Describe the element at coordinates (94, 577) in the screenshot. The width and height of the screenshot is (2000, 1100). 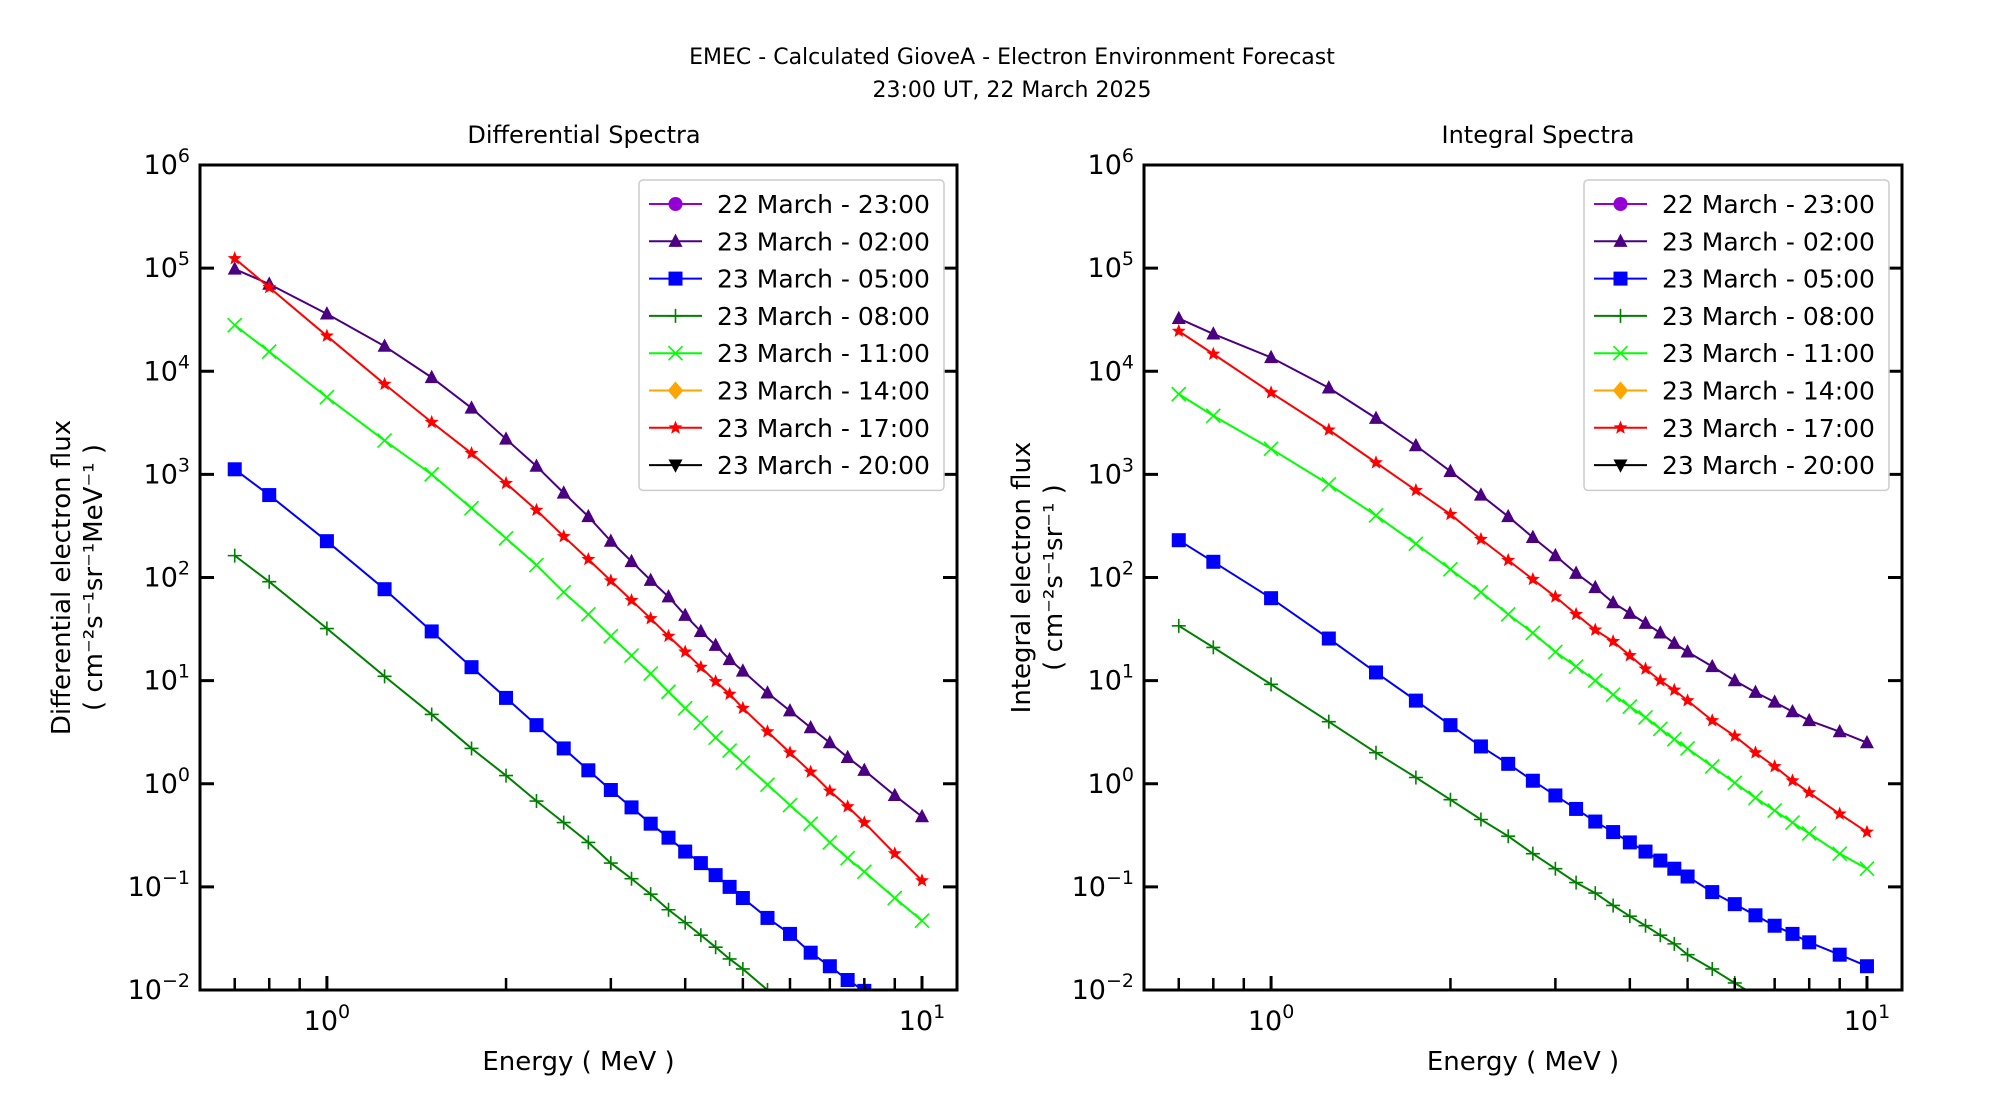
I see `y-axis-units: ( cm⁻²s⁻¹sr⁻¹MeV⁻¹ )` at that location.